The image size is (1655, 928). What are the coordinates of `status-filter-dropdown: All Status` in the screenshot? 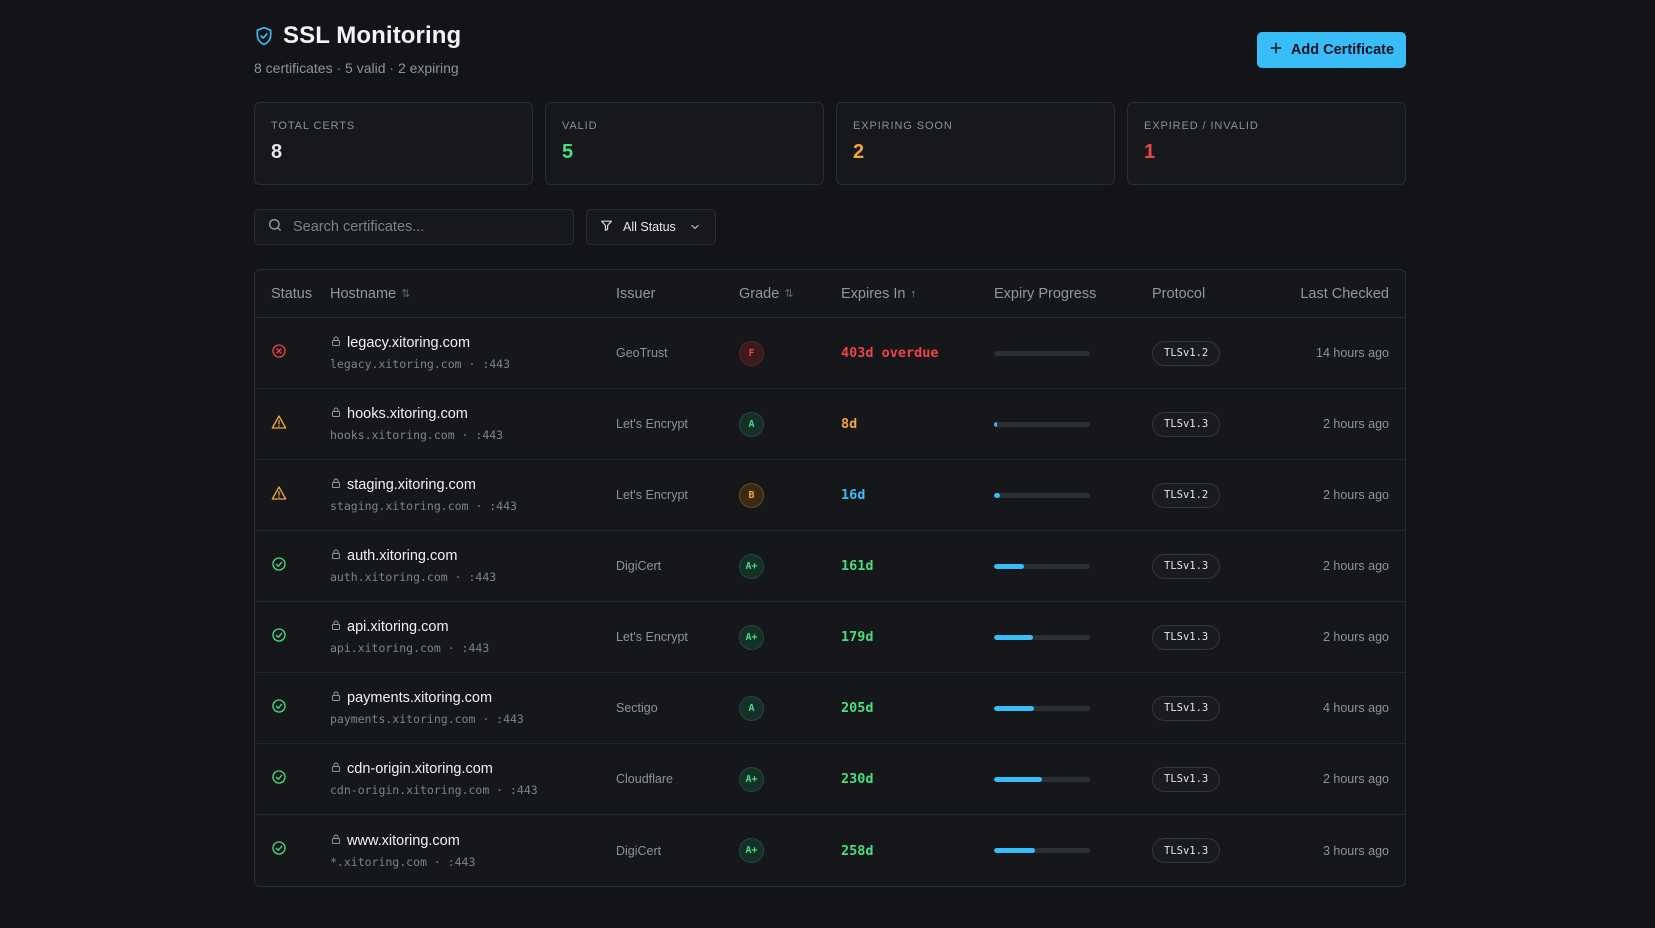 It's located at (651, 227).